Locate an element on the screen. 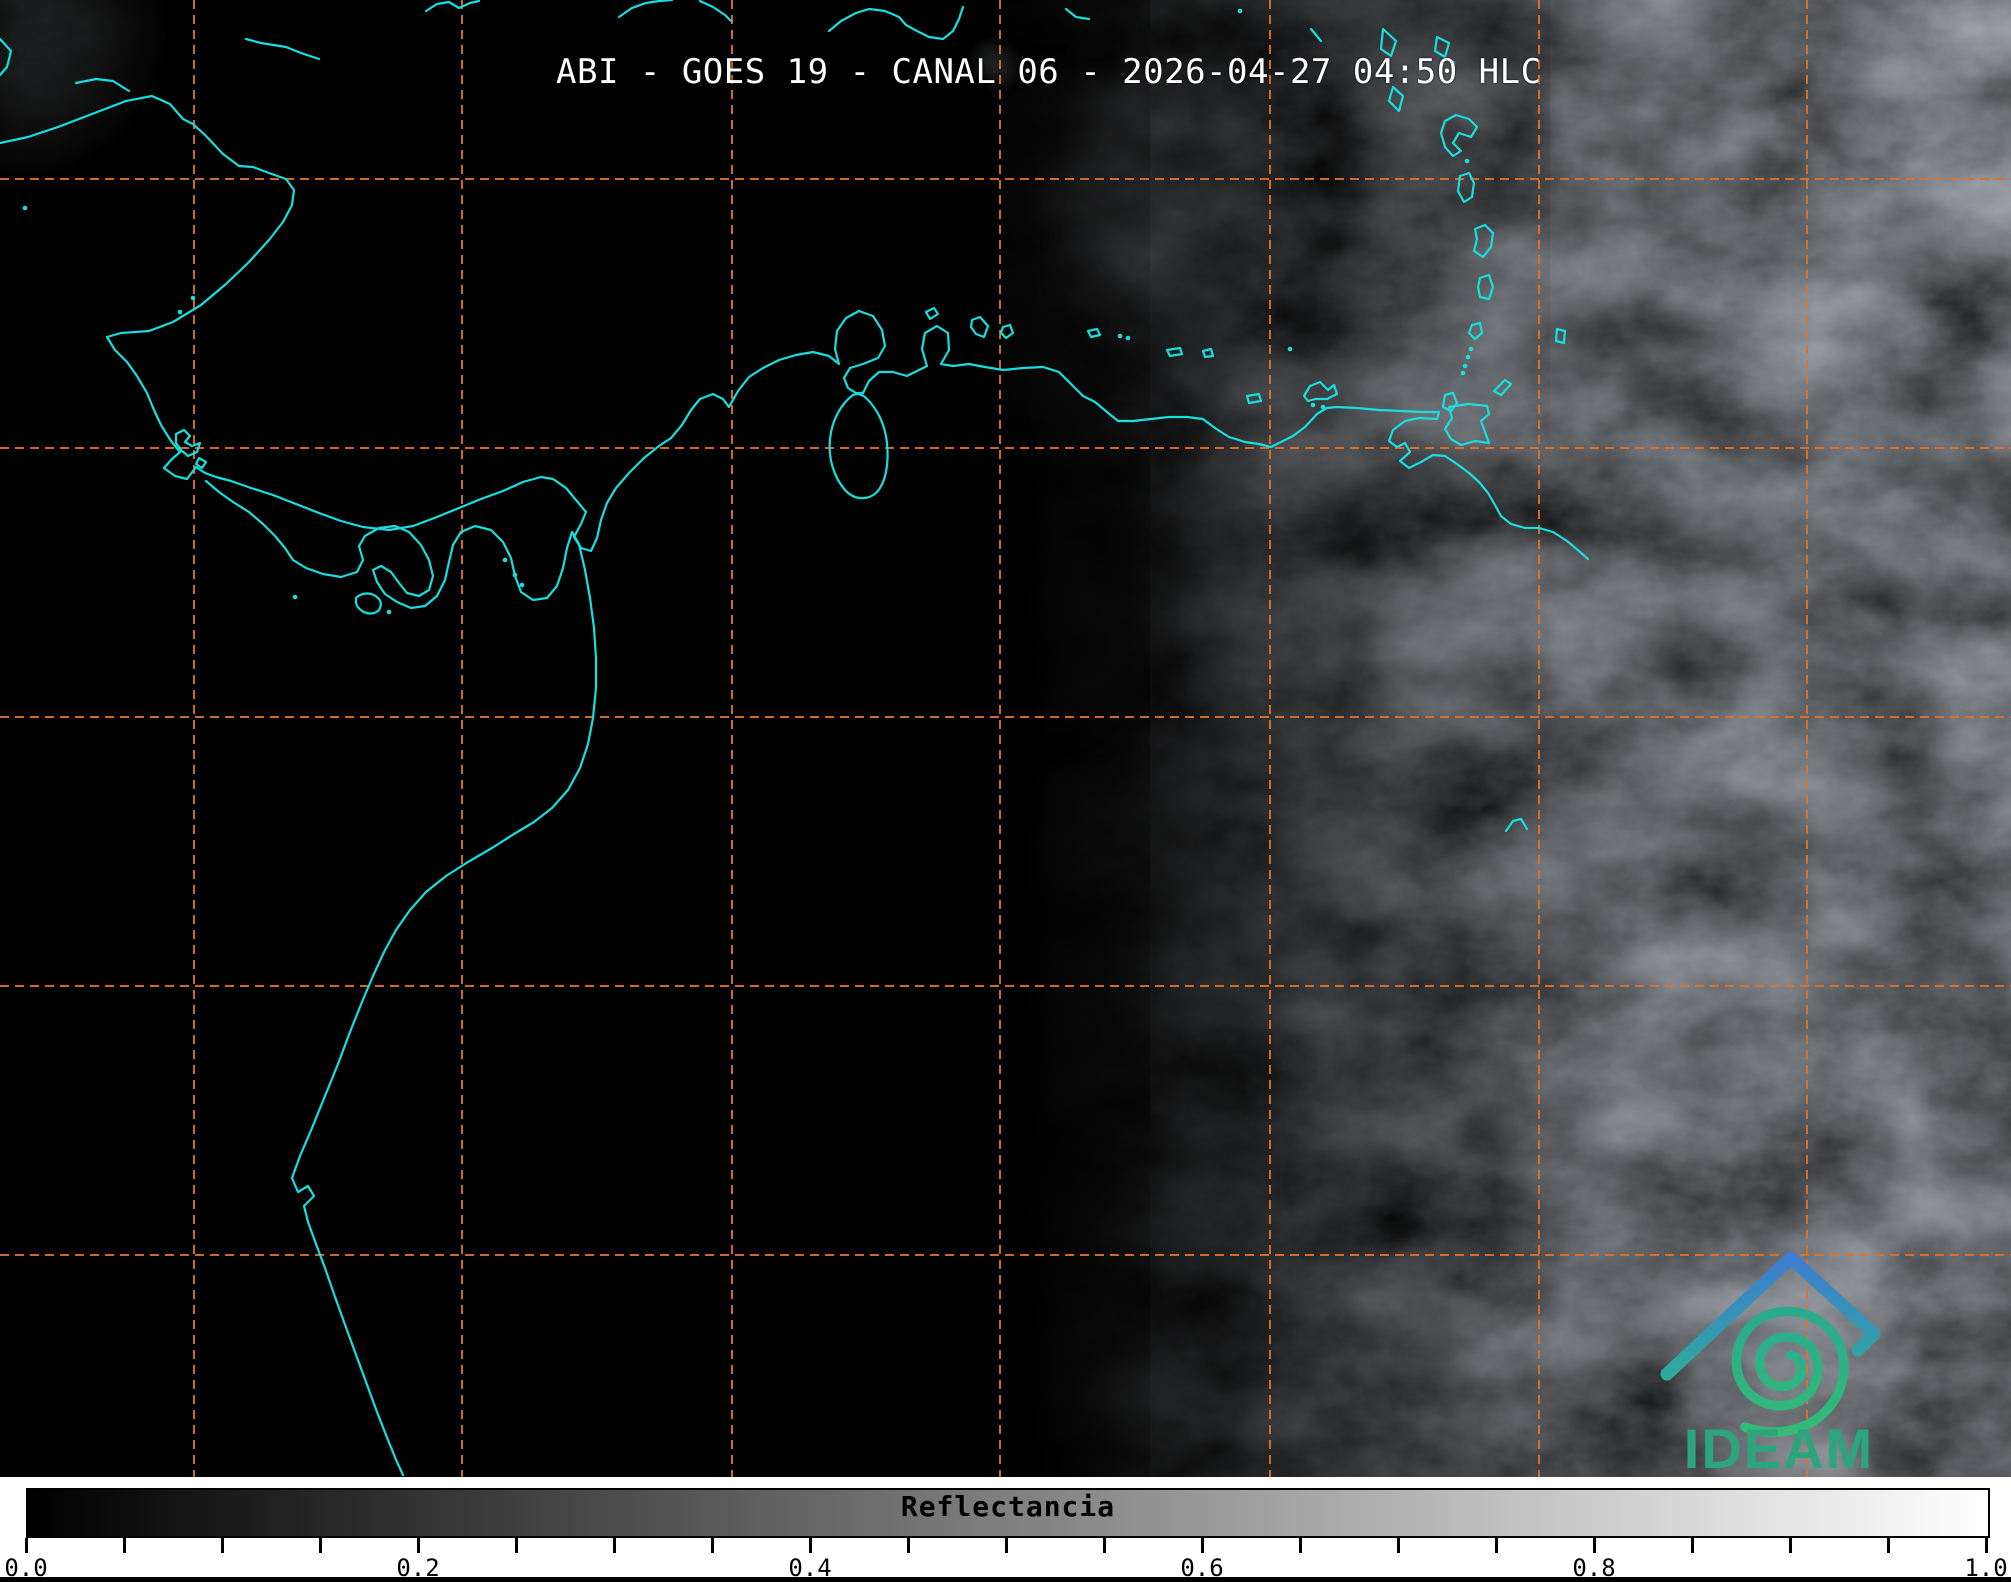 This screenshot has height=1582, width=2011. colorbar-tick-label: 0.8 is located at coordinates (1594, 1568).